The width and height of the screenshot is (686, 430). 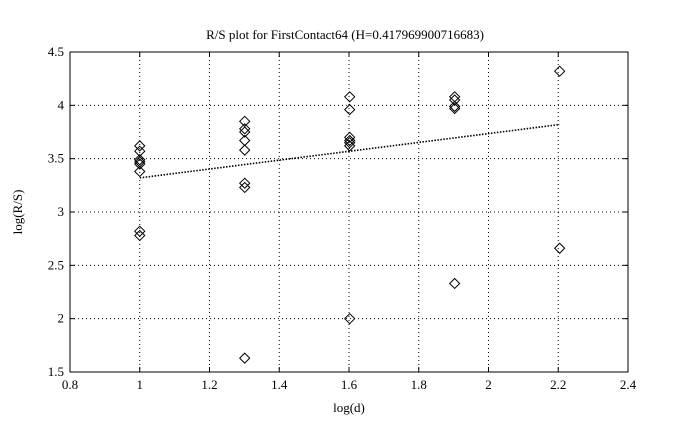 I want to click on y-tick-label: 4.5, so click(x=56, y=51).